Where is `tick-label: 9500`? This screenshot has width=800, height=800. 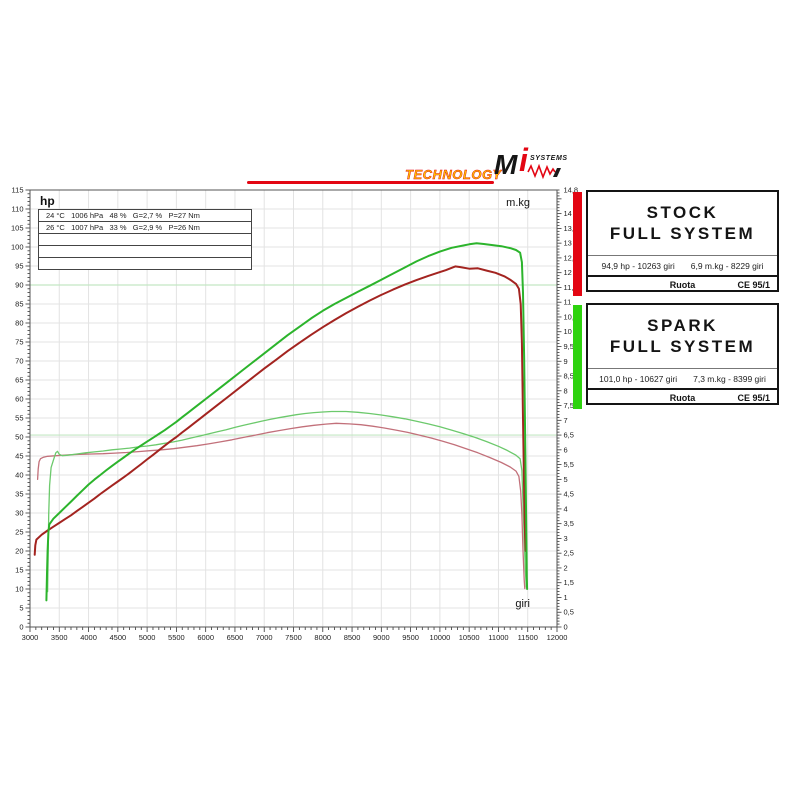 tick-label: 9500 is located at coordinates (410, 637).